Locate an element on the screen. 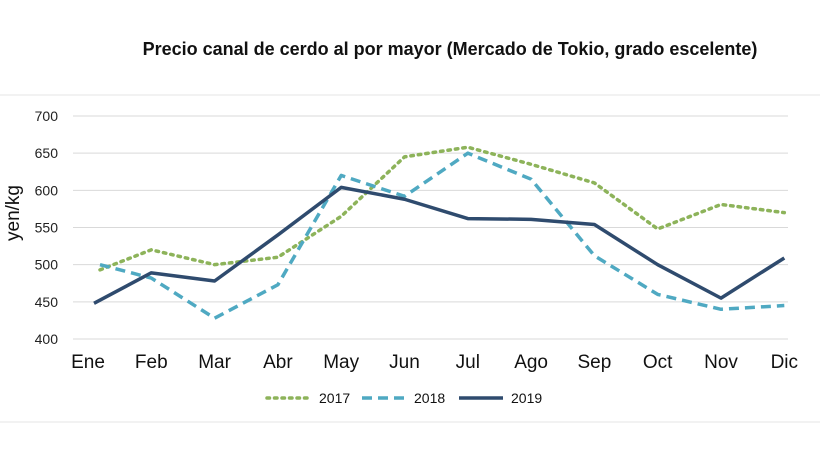 The width and height of the screenshot is (820, 461). y-tick-label: 550 is located at coordinates (47, 228).